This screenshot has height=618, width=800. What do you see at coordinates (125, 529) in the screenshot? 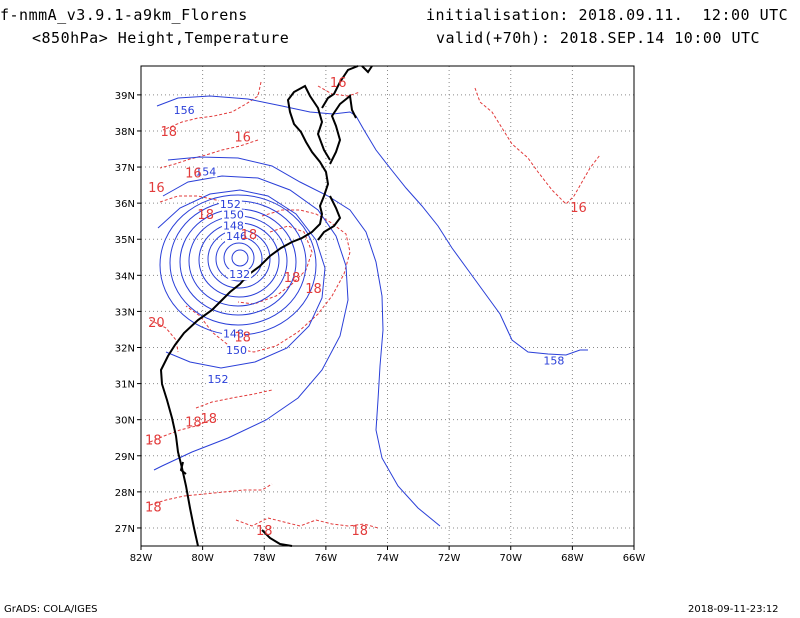
I see `lat-tick-label: 27N` at bounding box center [125, 529].